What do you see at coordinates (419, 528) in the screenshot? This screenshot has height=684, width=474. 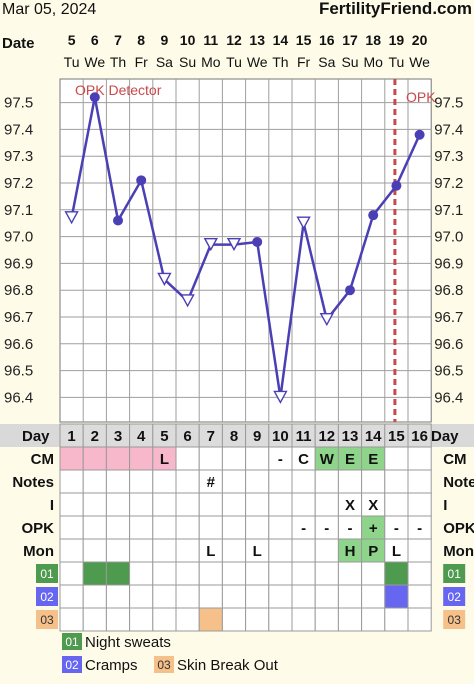 I see `table-cell-value: -` at bounding box center [419, 528].